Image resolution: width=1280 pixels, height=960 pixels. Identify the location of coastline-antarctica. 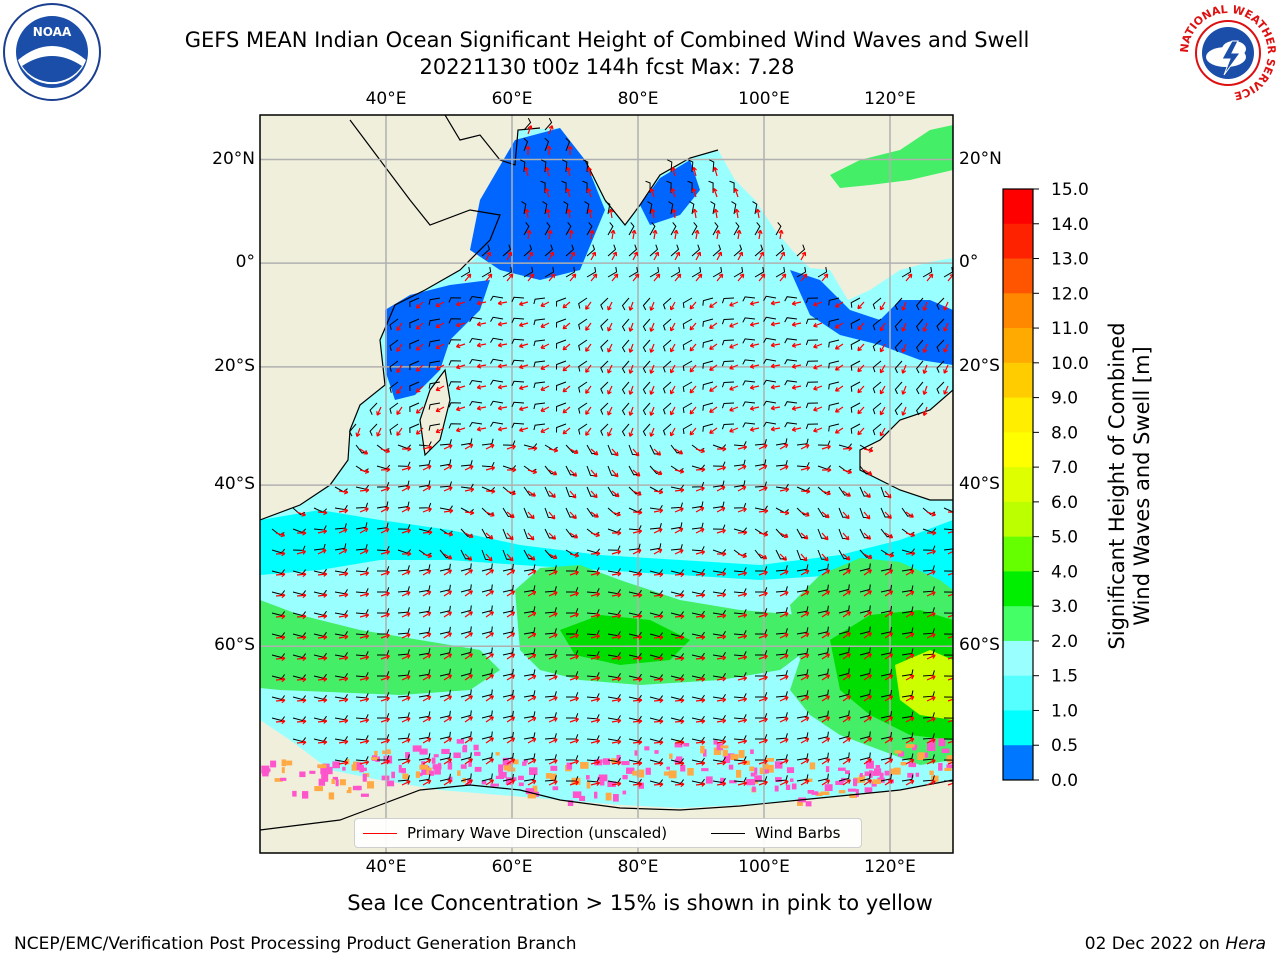
(606, 805).